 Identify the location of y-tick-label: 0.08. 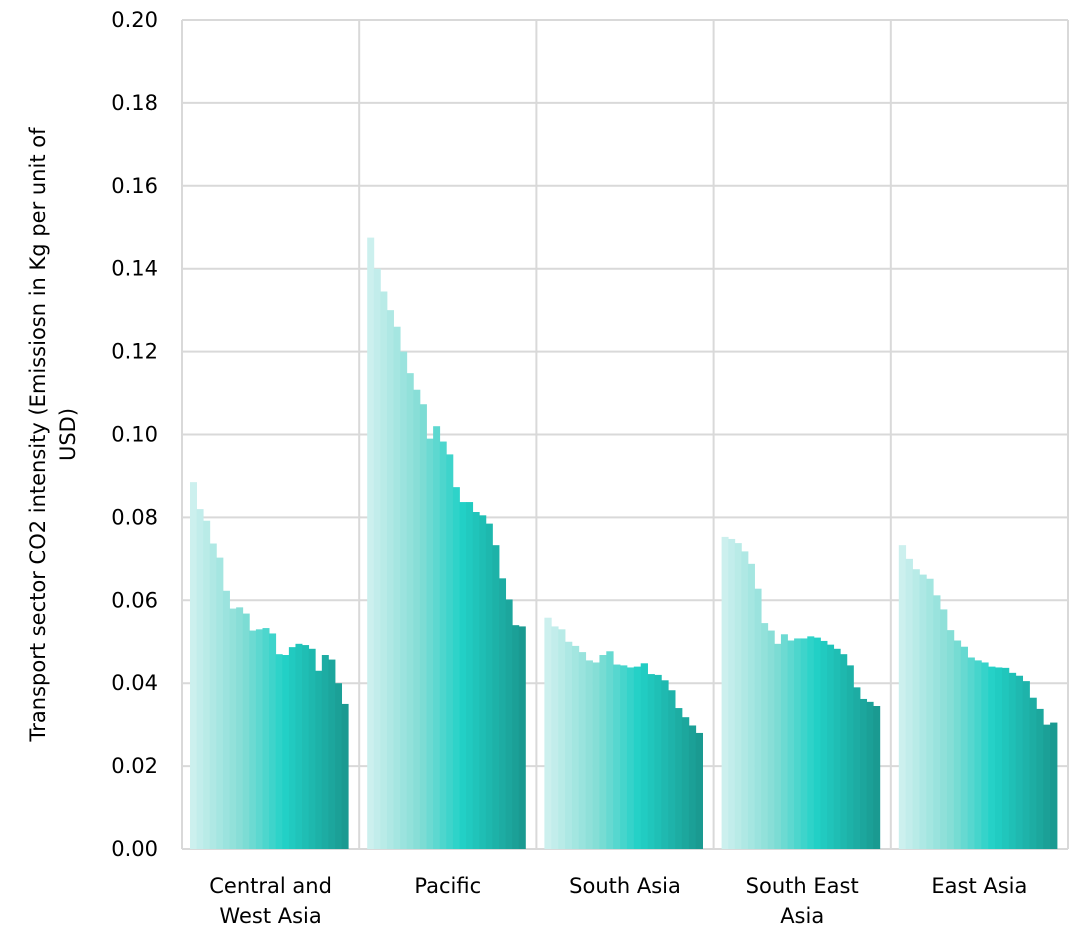
(134, 517).